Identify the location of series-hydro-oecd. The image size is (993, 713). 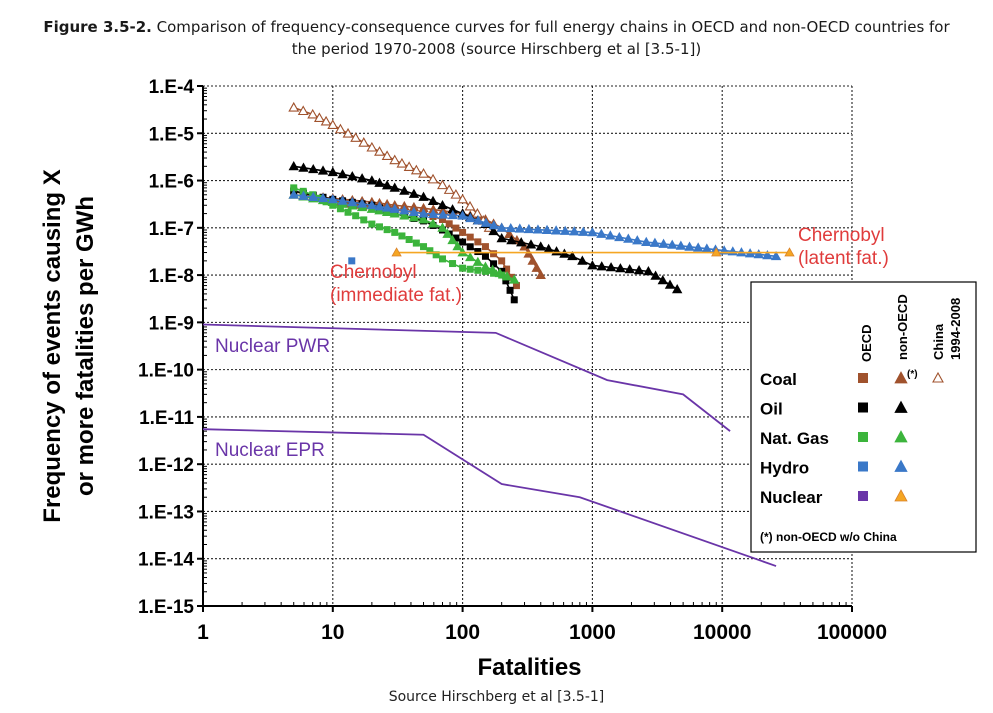
(352, 261).